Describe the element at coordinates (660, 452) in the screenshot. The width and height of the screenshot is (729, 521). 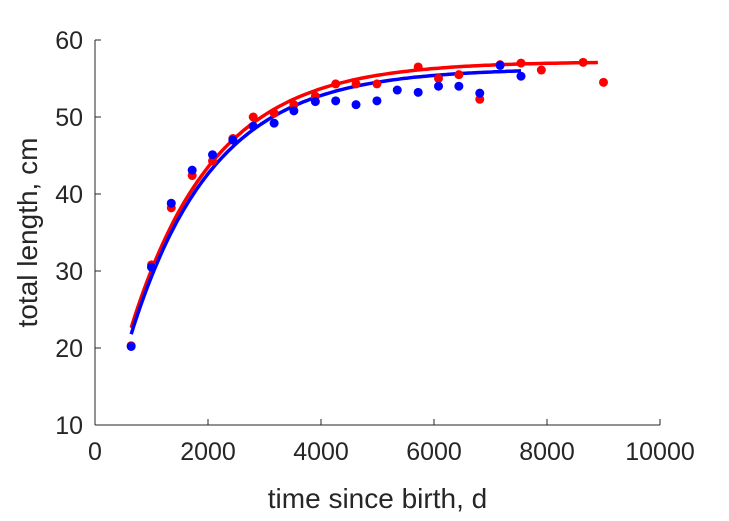
I see `x-tick-label: 10000` at that location.